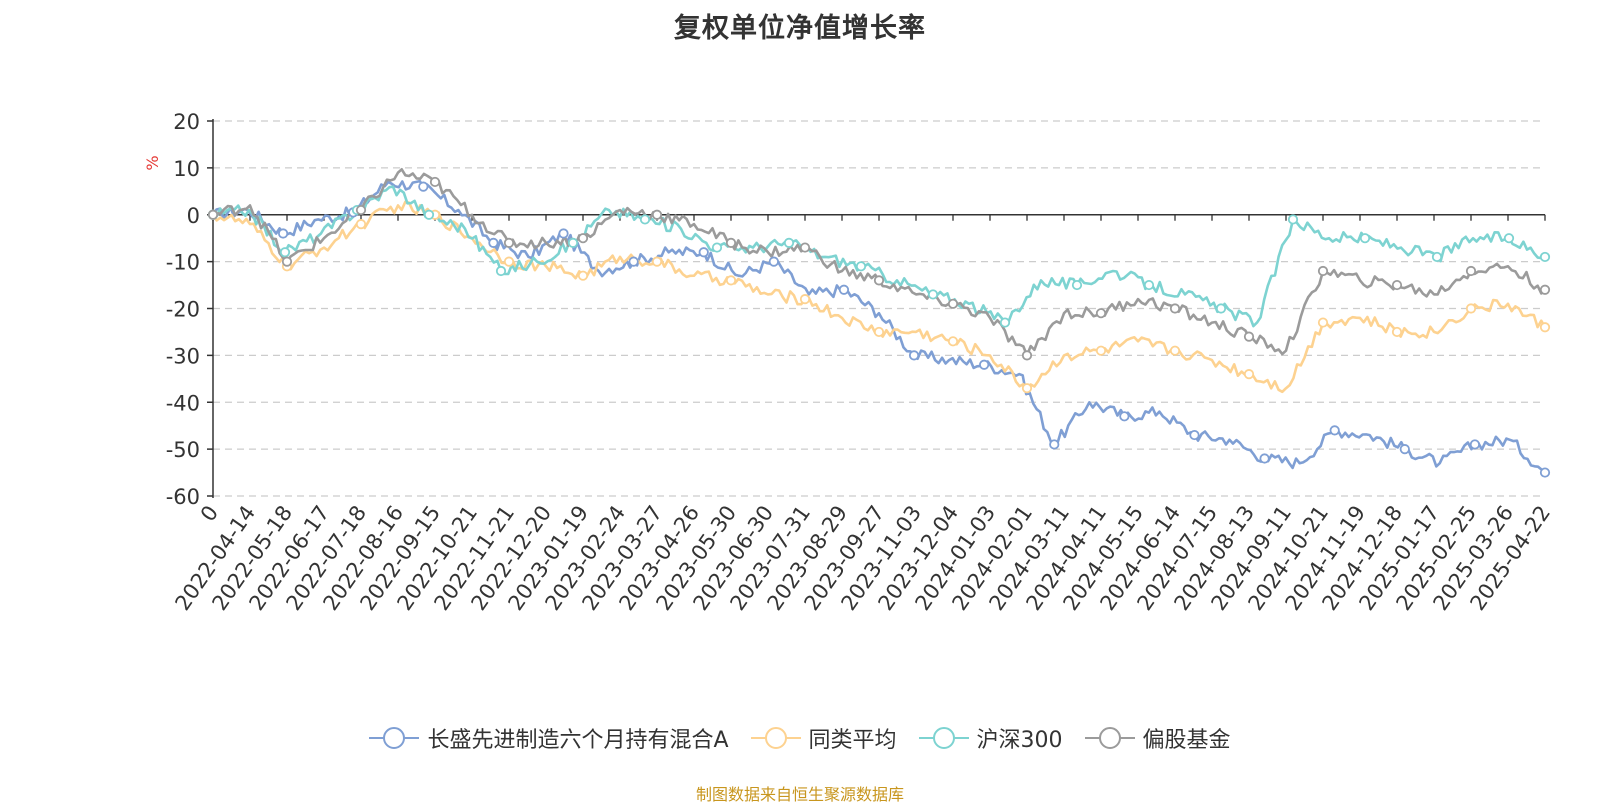 The height and width of the screenshot is (805, 1600). I want to click on y-tick-label: -40, so click(183, 403).